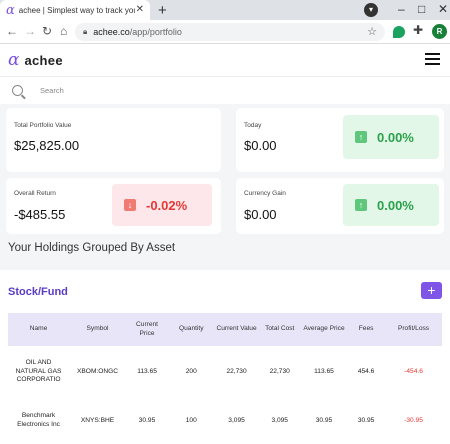  What do you see at coordinates (85, 31) in the screenshot?
I see `lock-icon: 🔒︎` at bounding box center [85, 31].